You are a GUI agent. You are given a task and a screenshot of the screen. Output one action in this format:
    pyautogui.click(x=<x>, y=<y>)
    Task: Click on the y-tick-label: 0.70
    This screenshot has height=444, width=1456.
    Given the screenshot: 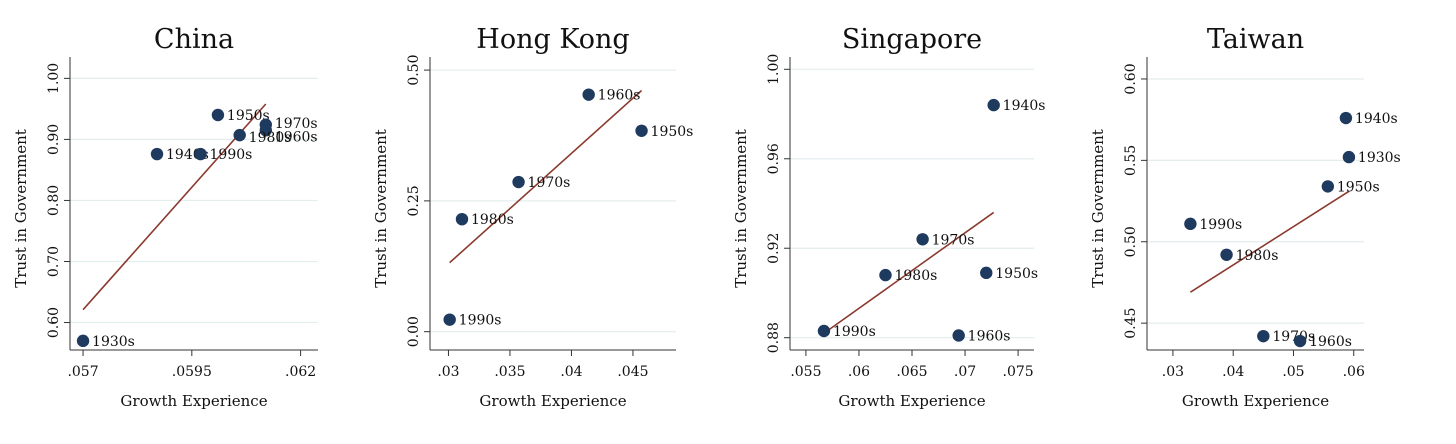 What is the action you would take?
    pyautogui.click(x=54, y=261)
    